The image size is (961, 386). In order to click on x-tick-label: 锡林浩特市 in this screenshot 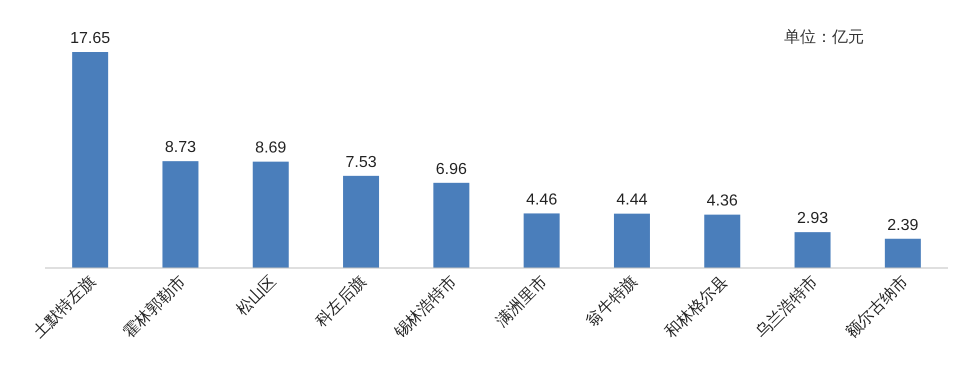, I will do `click(425, 307)`.